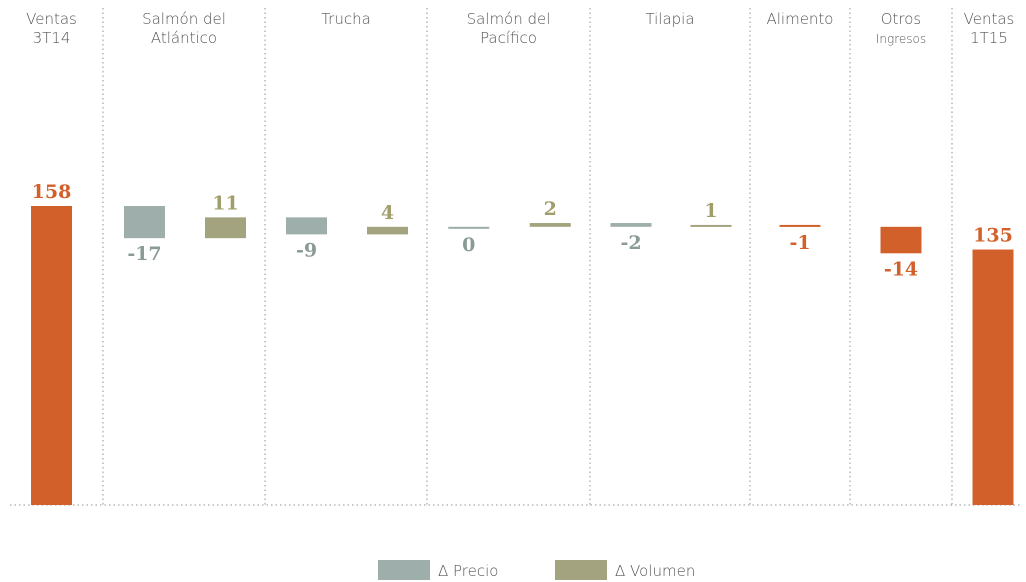  What do you see at coordinates (550, 209) in the screenshot?
I see `value-label: 2` at bounding box center [550, 209].